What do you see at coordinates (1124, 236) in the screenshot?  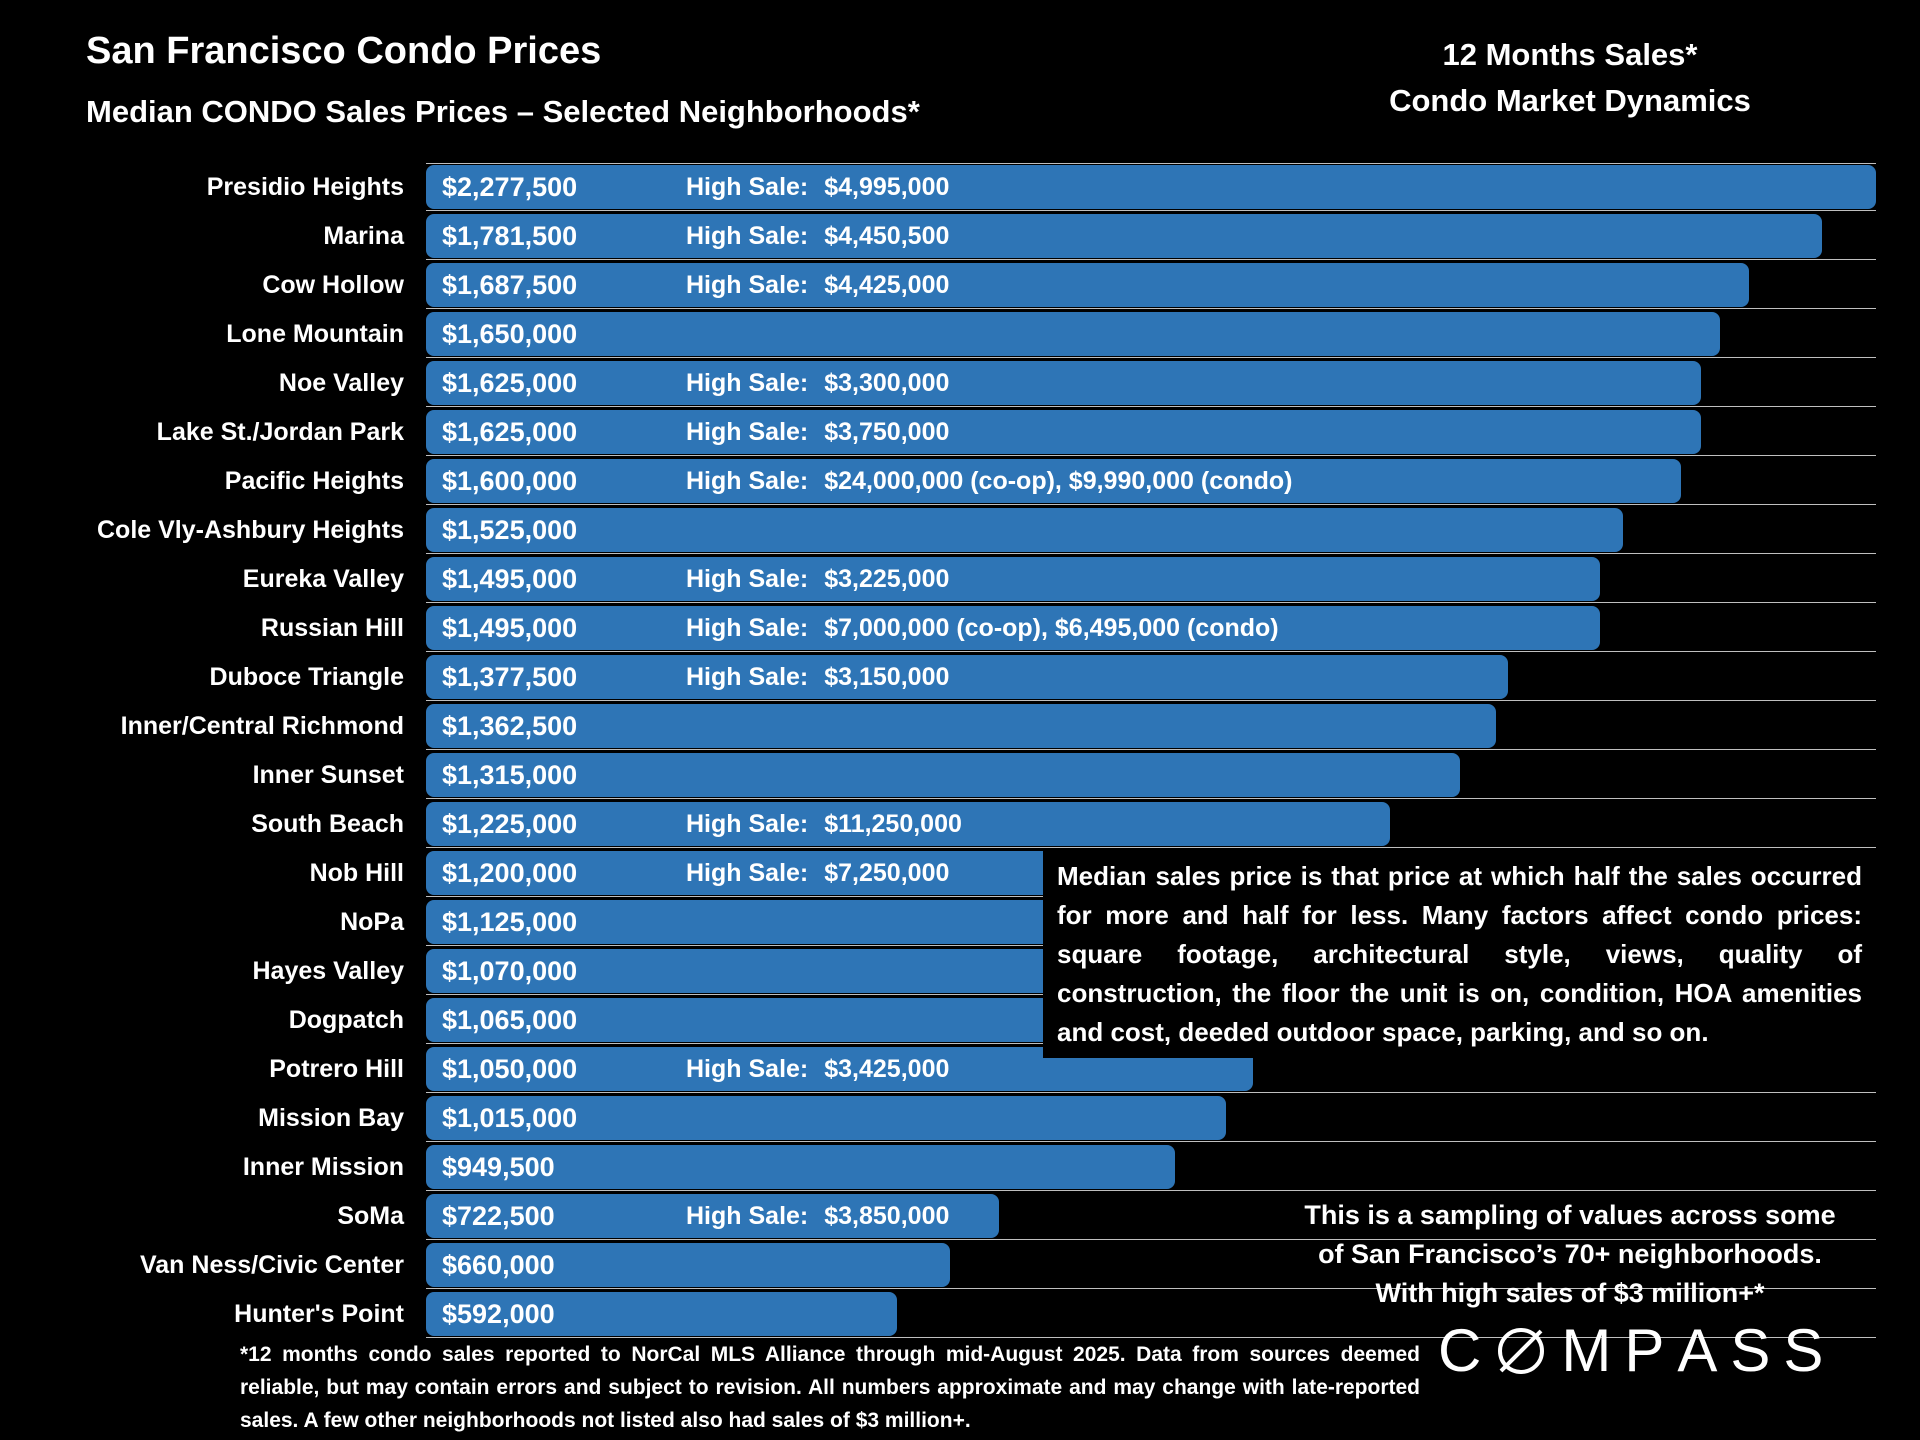 I see `median-price-bar: $1,781,500 High Sale: $4,450,500` at bounding box center [1124, 236].